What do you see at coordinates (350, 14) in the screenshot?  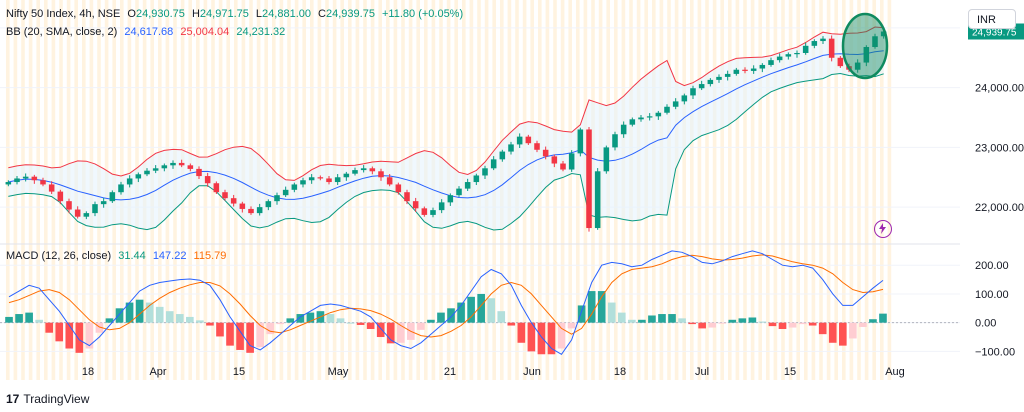 I see `ohlc-close: 24,939.75` at bounding box center [350, 14].